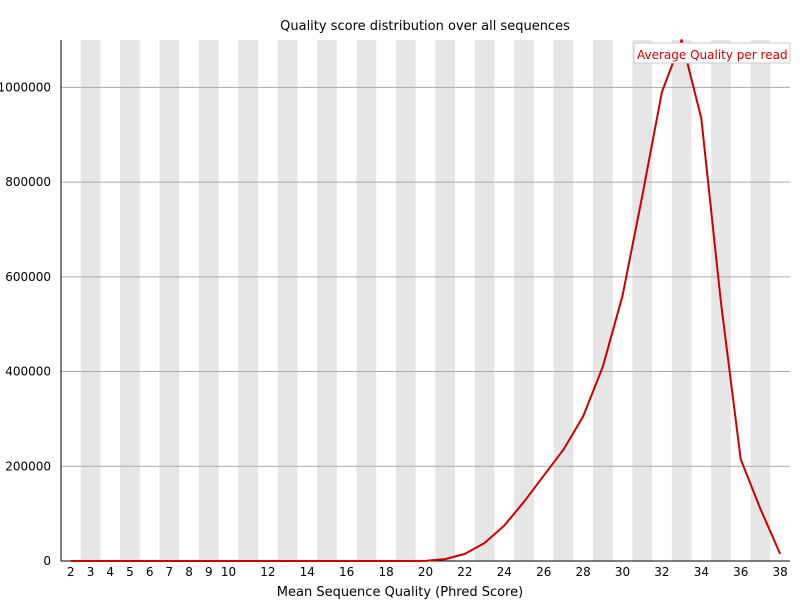  Describe the element at coordinates (307, 572) in the screenshot. I see `x-tick-label: 14` at that location.